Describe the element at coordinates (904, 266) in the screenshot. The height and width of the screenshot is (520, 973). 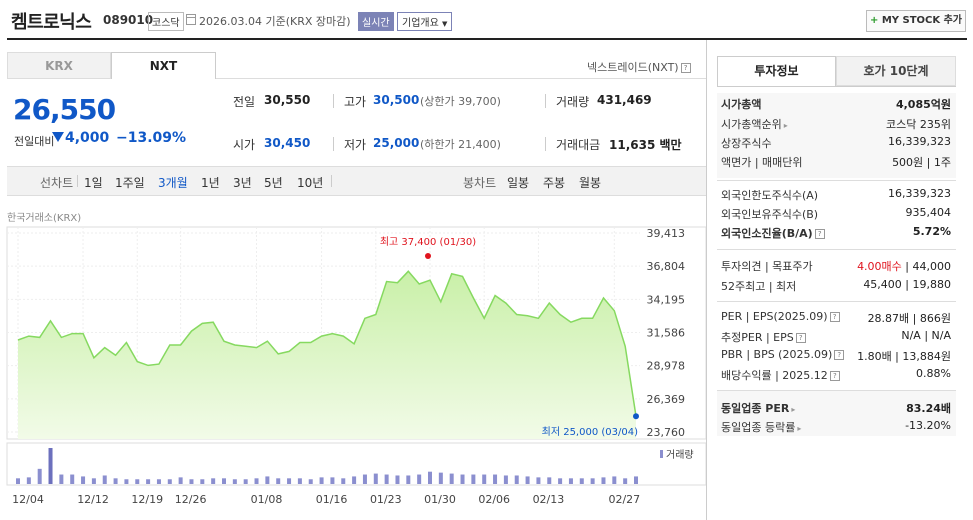
I see `row-value: 4.00매수 | 44,000` at that location.